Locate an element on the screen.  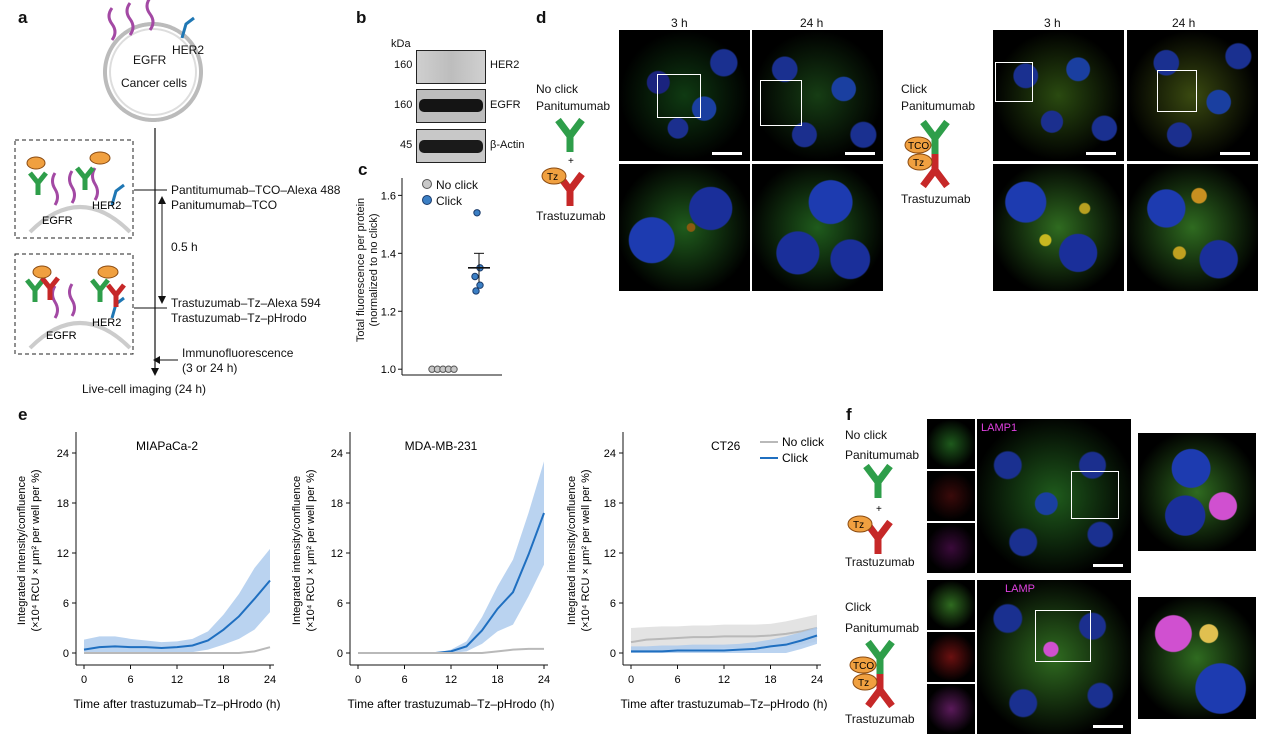
egfr-label-a2: EGFR is located at coordinates (61, 336).